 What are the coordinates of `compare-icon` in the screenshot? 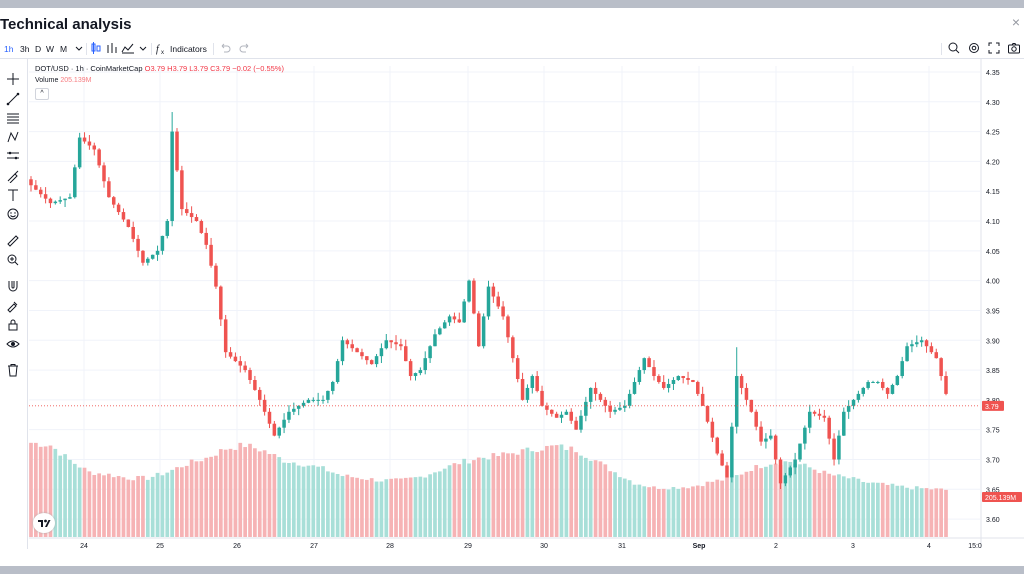 It's located at (112, 48).